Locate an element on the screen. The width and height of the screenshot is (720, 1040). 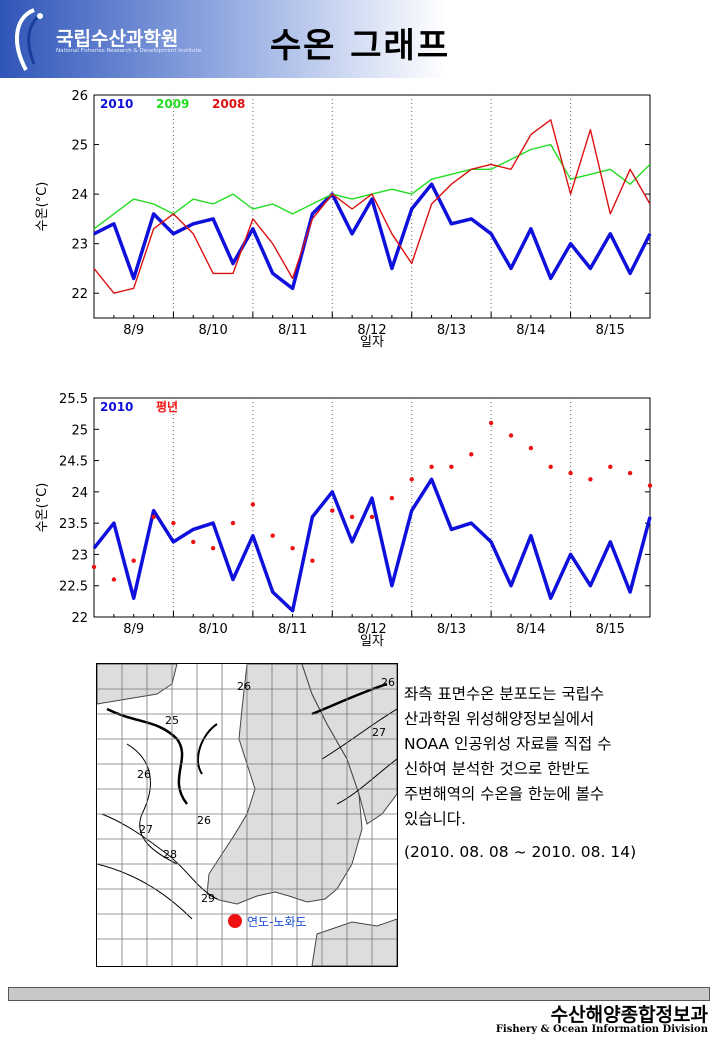
description-line: 신하여 분석한 것으로 한반도 is located at coordinates (497, 769).